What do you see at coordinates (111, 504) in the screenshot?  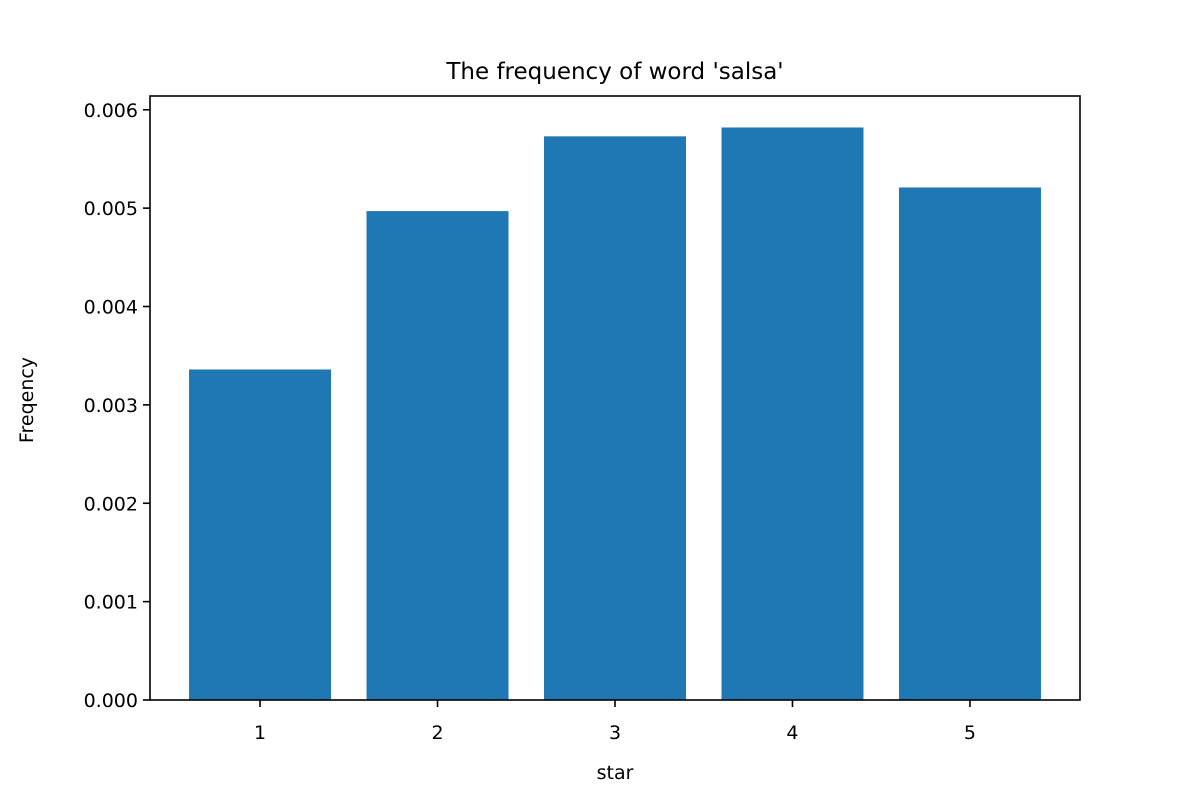 I see `y-tick-label: 0.002` at bounding box center [111, 504].